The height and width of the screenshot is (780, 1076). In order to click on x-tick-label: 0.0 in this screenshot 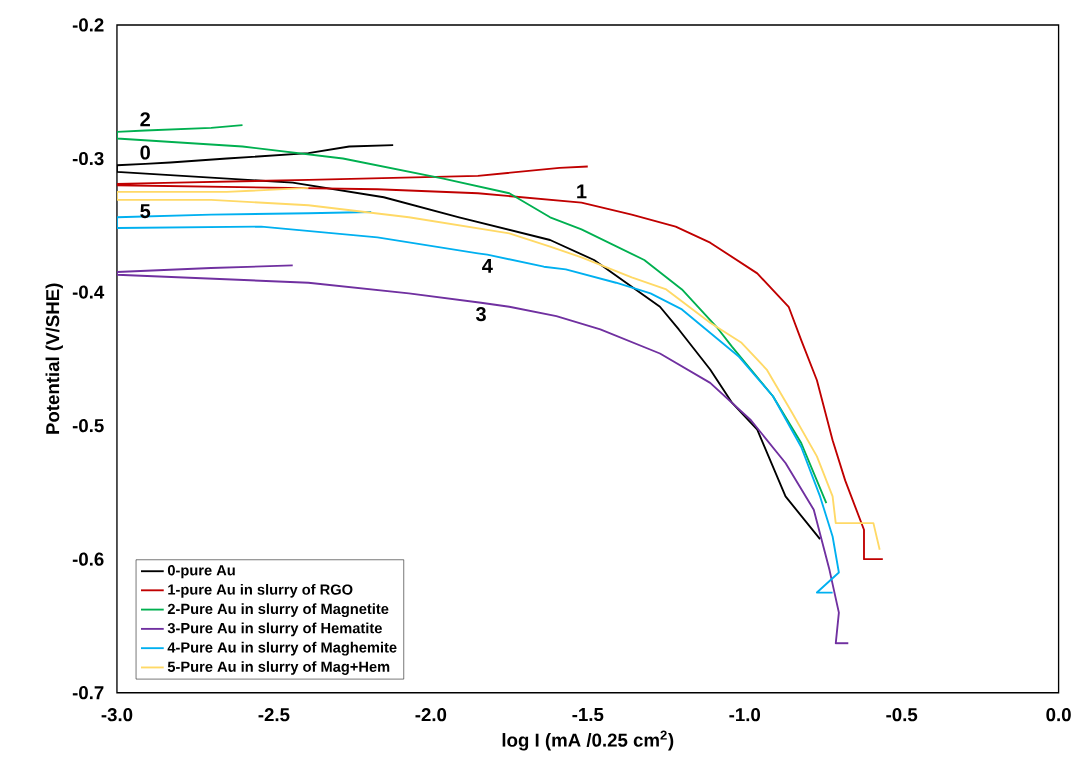, I will do `click(1058, 715)`.